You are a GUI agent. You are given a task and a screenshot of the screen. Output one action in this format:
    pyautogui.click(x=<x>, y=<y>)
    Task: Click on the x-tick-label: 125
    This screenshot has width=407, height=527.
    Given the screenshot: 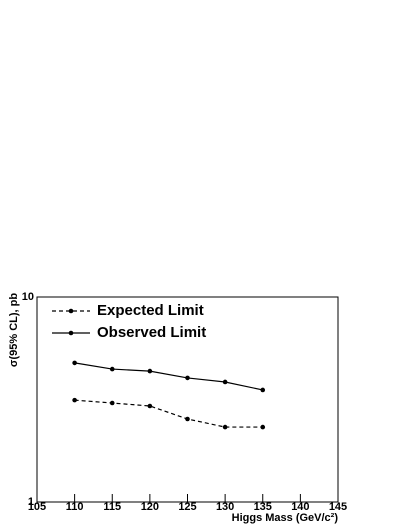 What is the action you would take?
    pyautogui.click(x=187, y=507)
    